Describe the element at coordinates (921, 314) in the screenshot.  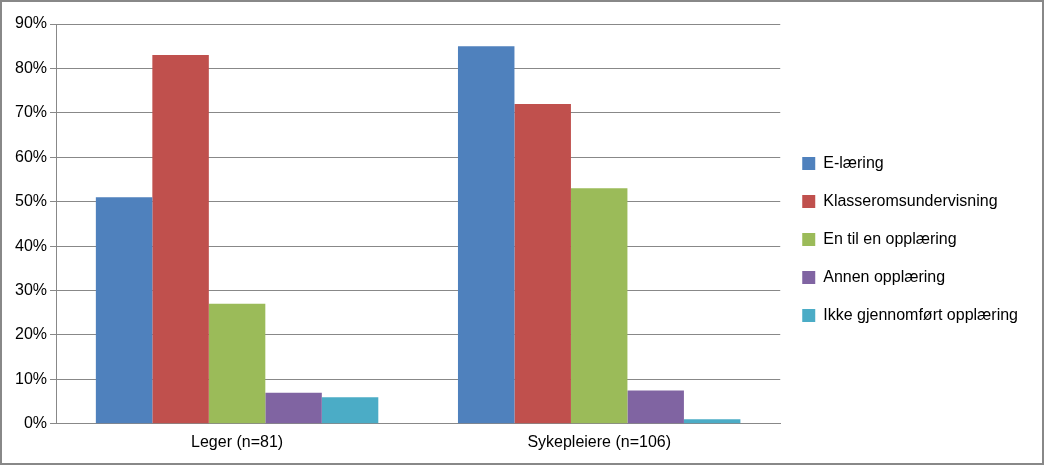
I see `legend-label: Ikke gjennomført opplæring` at that location.